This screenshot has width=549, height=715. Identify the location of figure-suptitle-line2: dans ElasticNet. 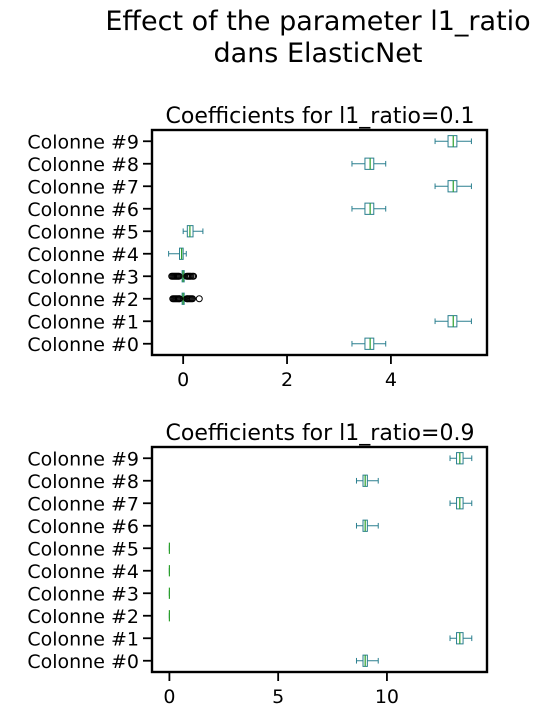
(318, 53).